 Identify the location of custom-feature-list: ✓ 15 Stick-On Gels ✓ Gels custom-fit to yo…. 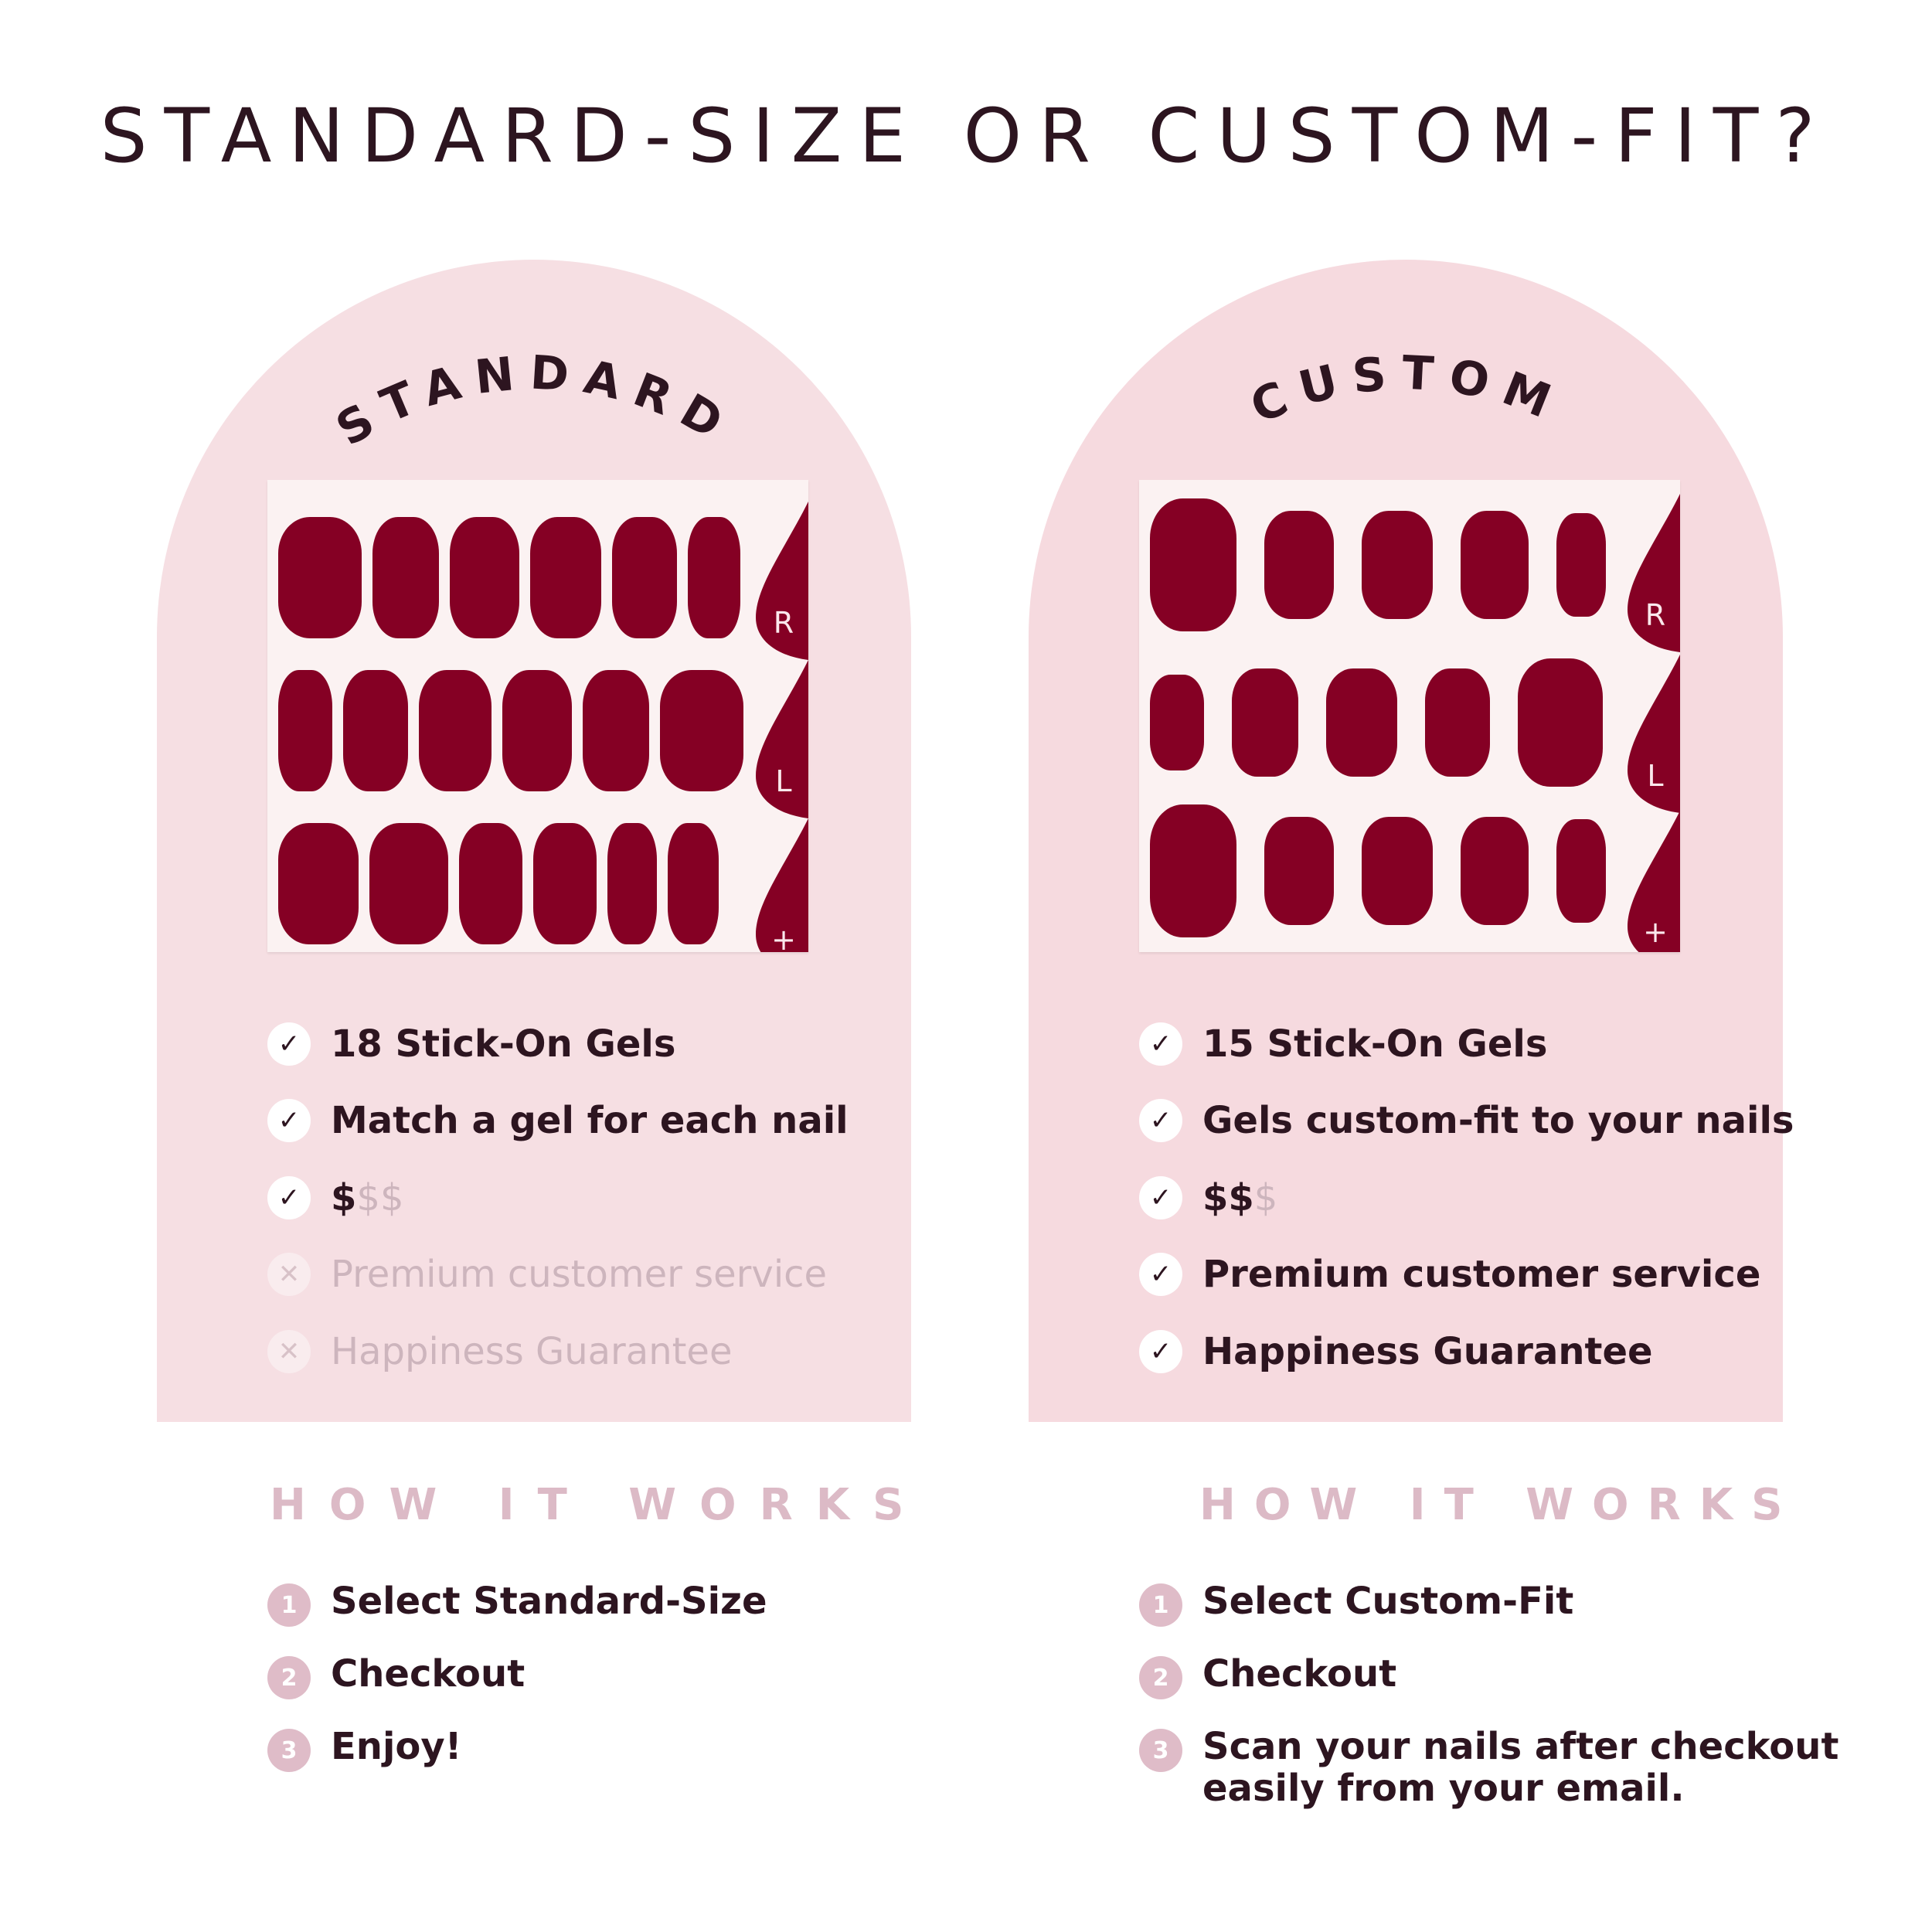
(1467, 1198).